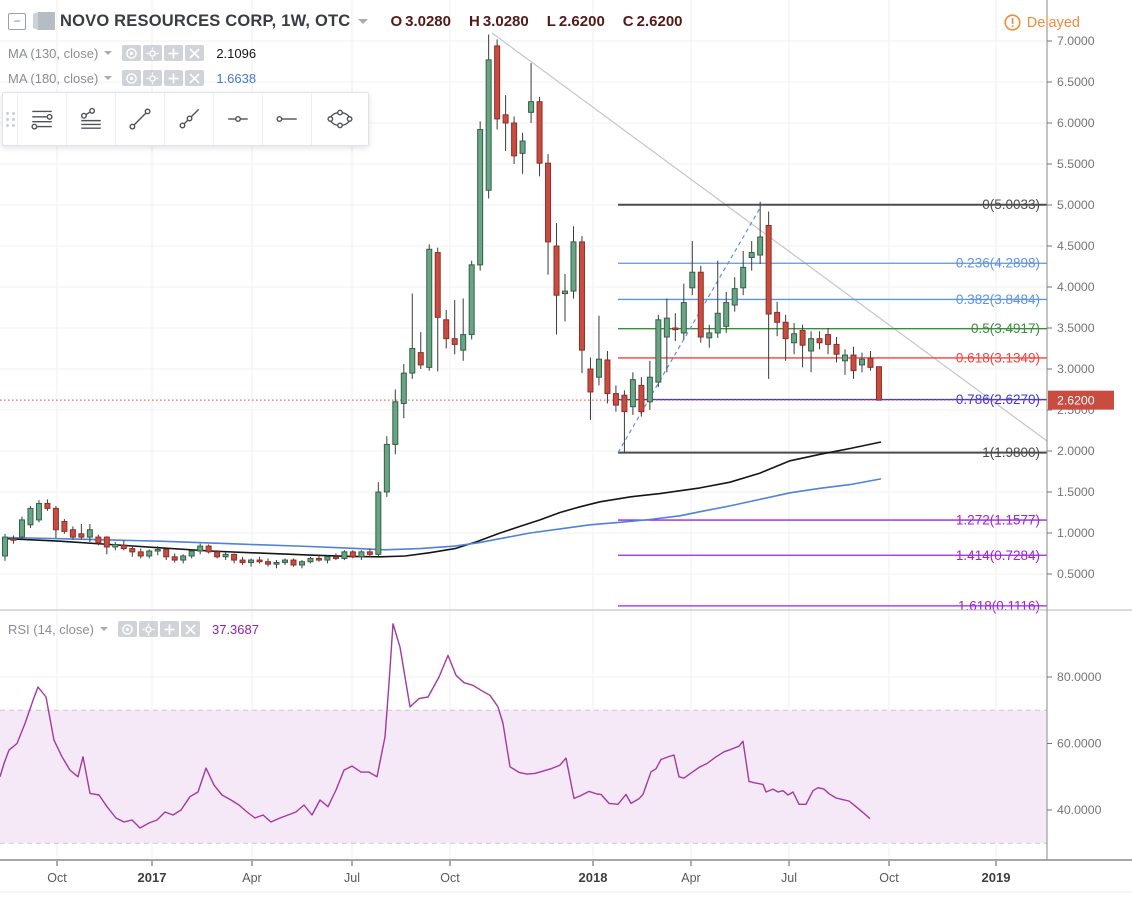 Image resolution: width=1132 pixels, height=899 pixels. Describe the element at coordinates (153, 53) in the screenshot. I see `ma130-settings-button` at that location.